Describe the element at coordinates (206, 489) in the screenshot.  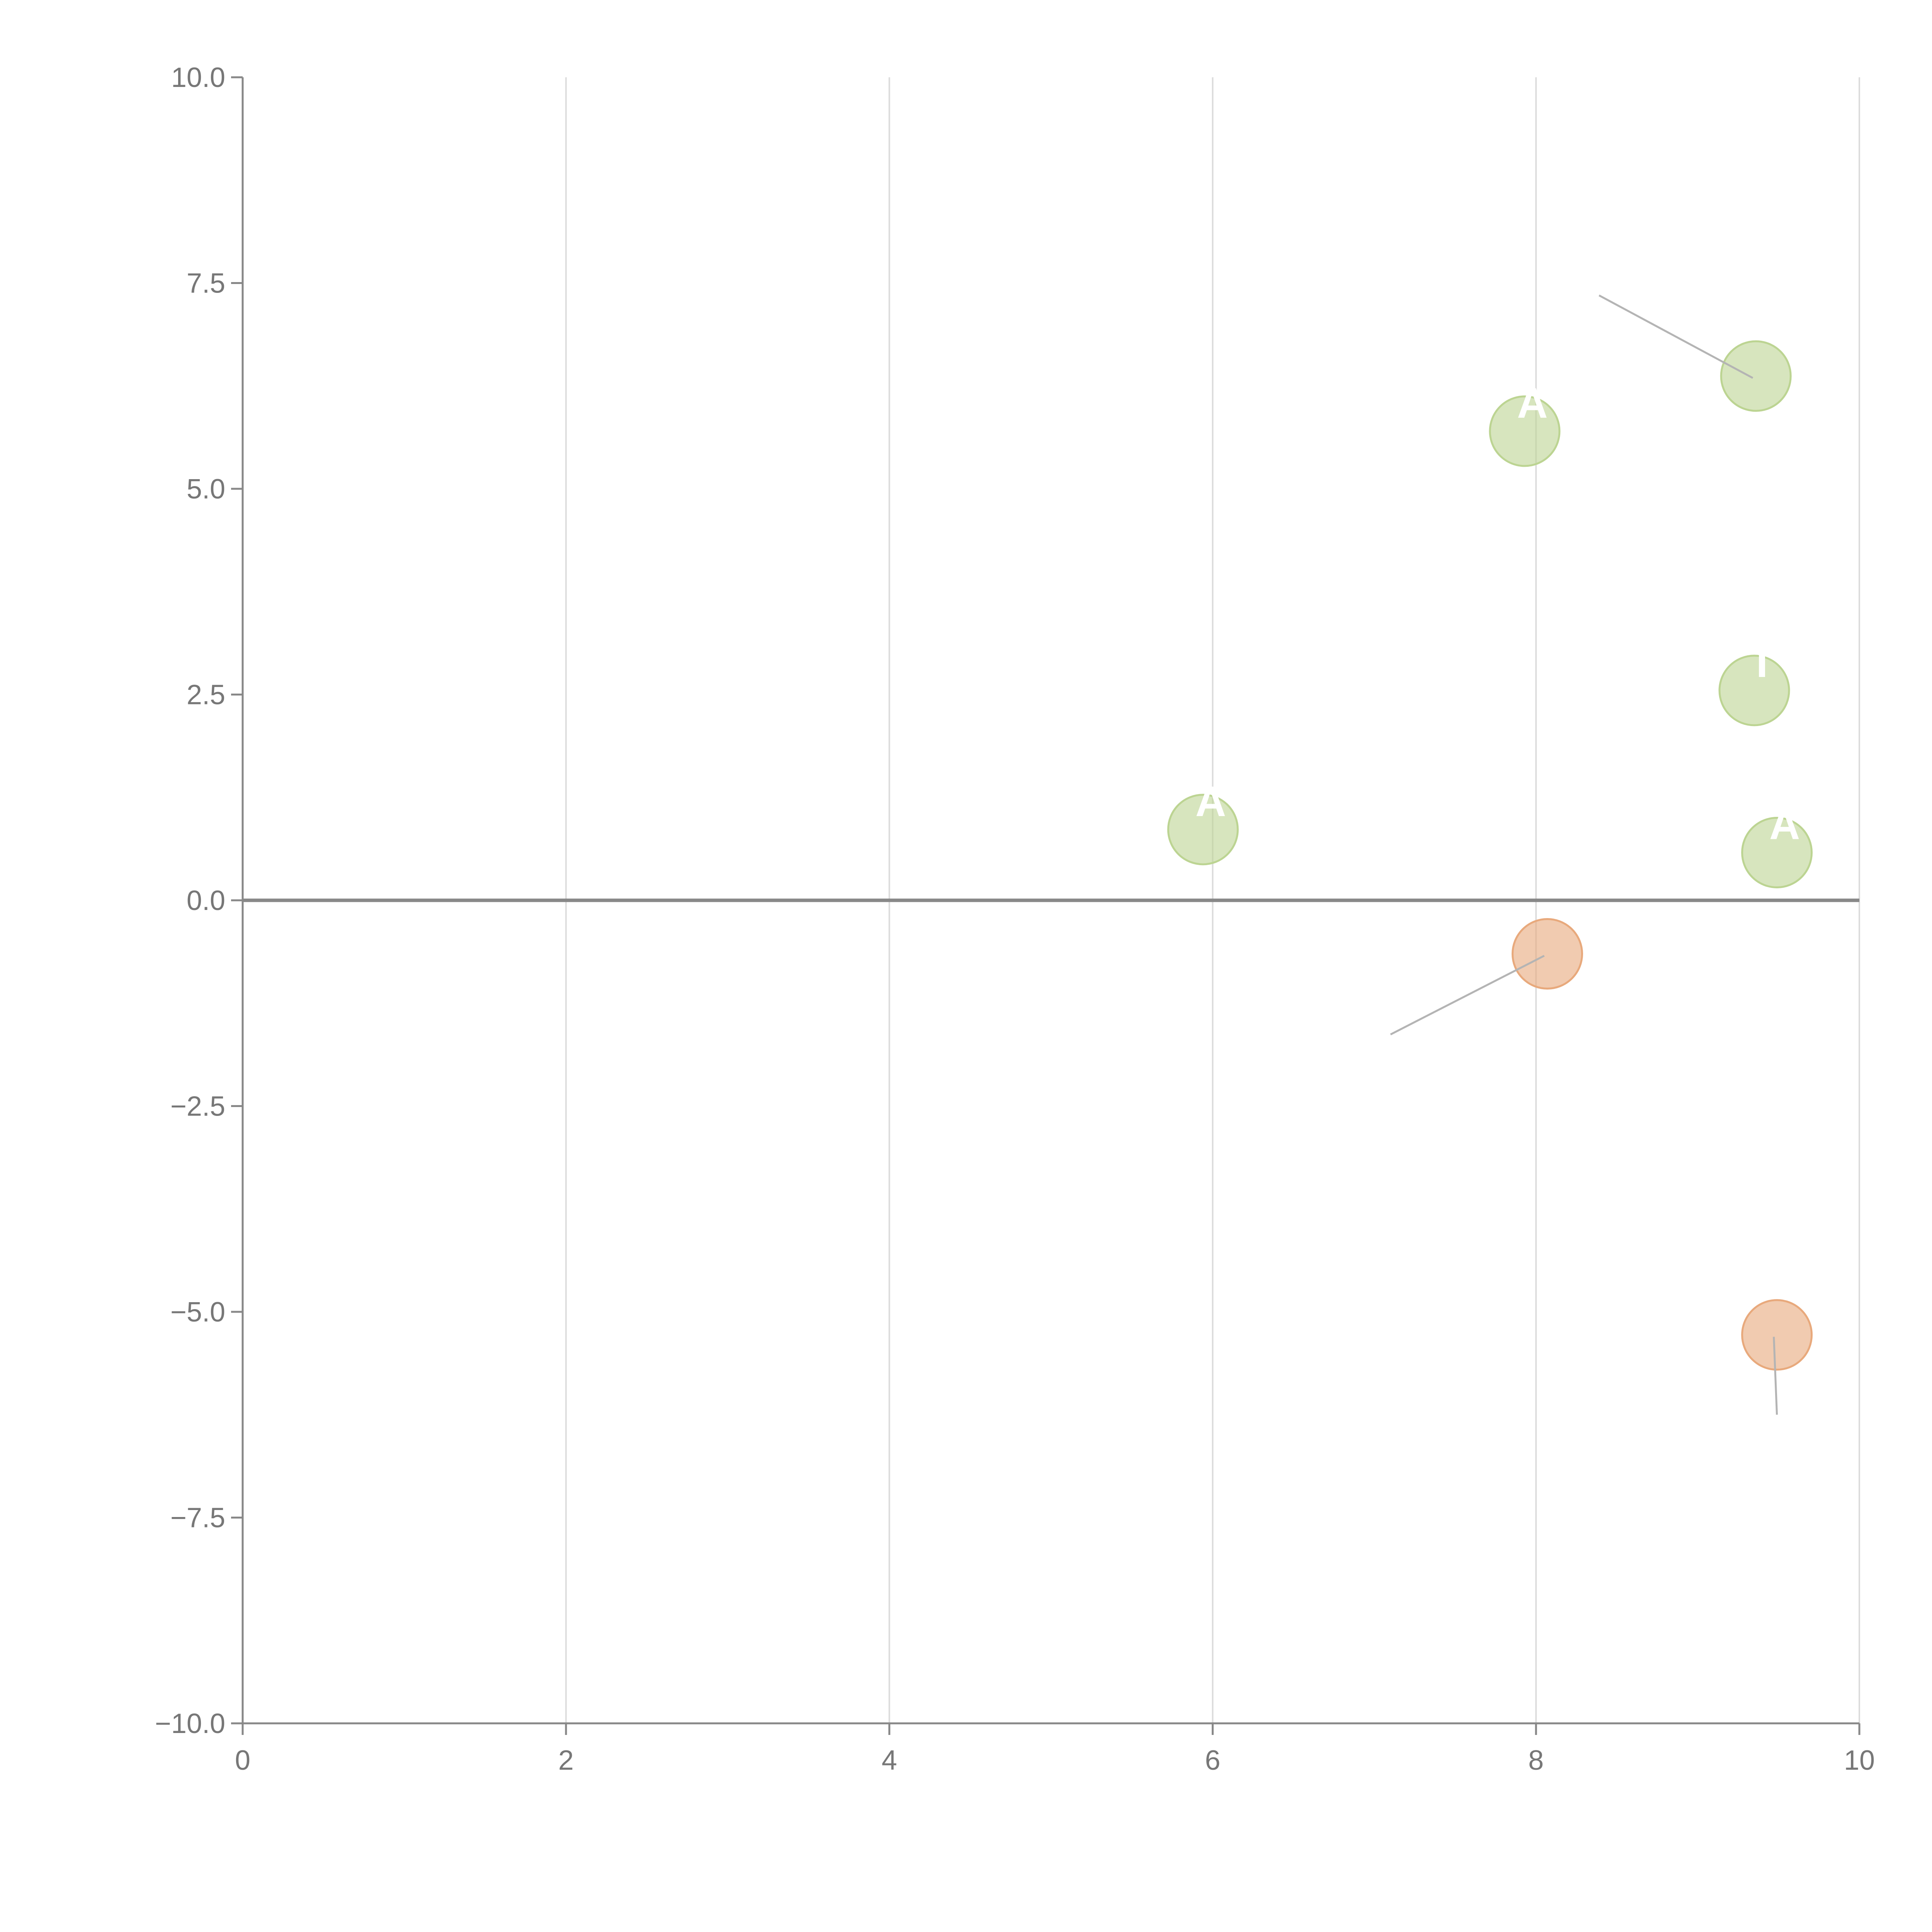
I see `y-tick-label: 5.0` at that location.